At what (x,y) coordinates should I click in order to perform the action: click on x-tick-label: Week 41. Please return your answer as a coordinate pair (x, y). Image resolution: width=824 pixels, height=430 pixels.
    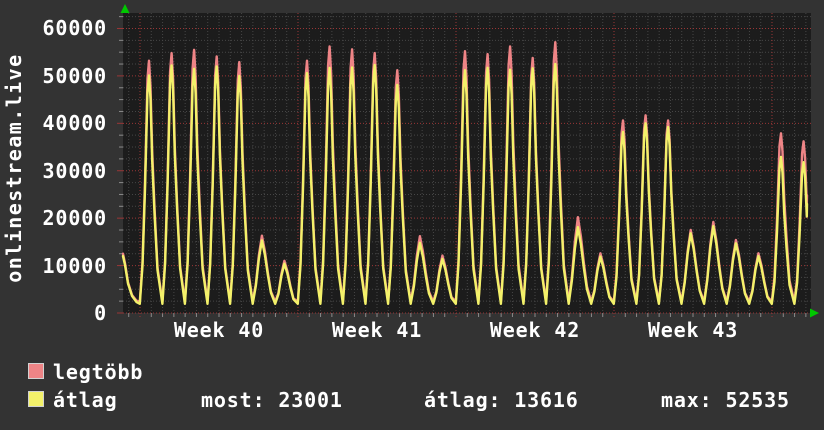
    Looking at the image, I should click on (377, 330).